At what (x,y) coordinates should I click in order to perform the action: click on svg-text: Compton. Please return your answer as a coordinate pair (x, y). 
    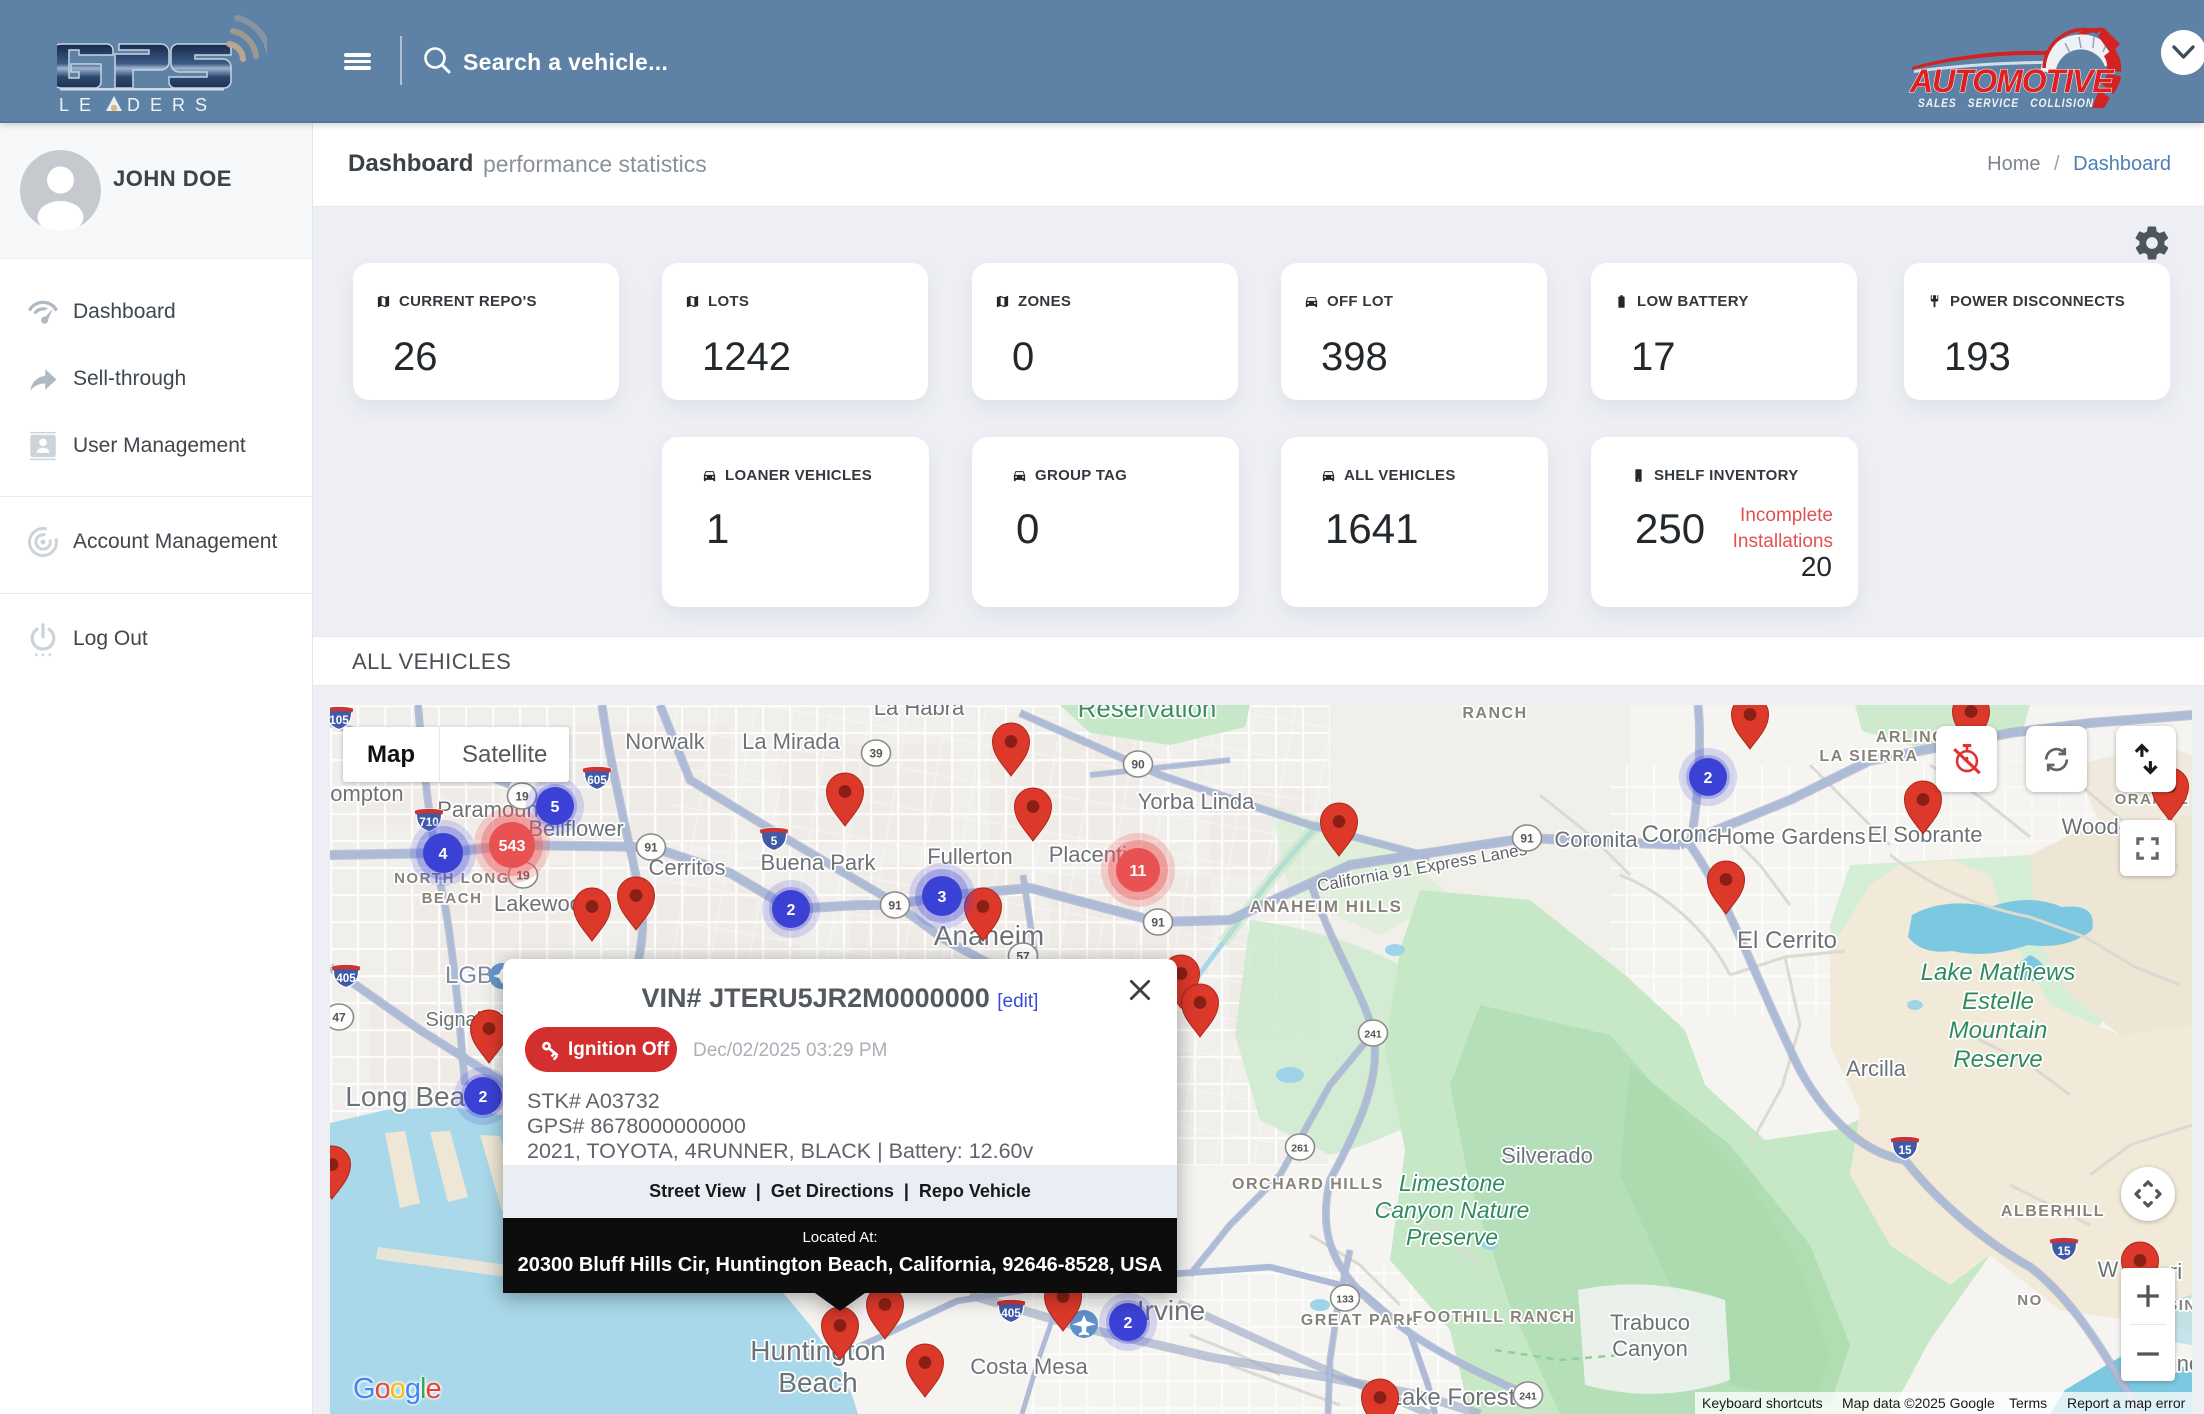
    Looking at the image, I should click on (367, 793).